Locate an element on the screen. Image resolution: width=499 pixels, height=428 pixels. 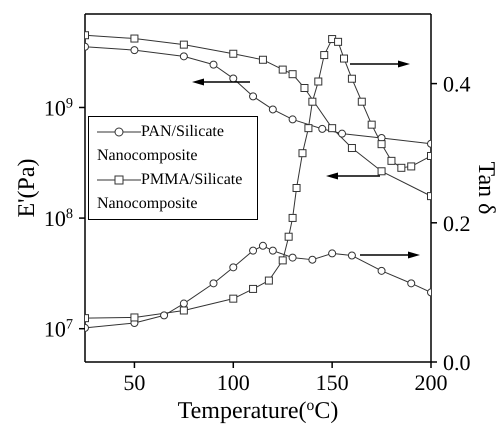
x-tick-label: 100 is located at coordinates (233, 382).